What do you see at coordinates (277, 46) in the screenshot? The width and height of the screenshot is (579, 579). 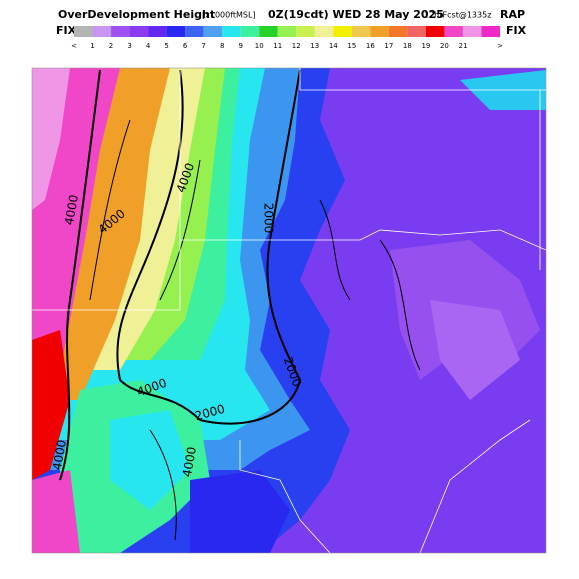 I see `colorbar-label: 11` at bounding box center [277, 46].